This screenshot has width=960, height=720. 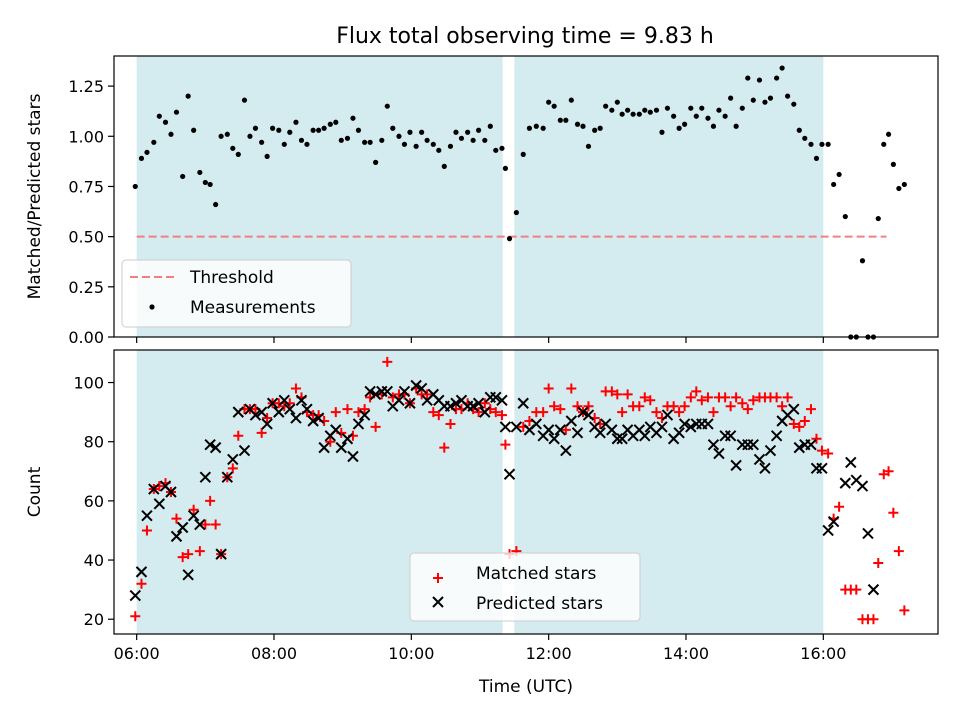 I want to click on legend: Matched stars Predicted stars, so click(x=525, y=587).